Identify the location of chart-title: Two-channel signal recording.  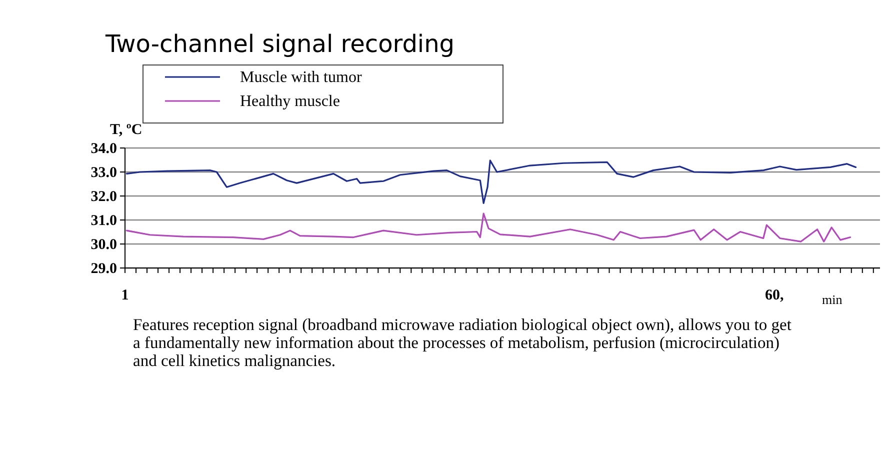
(279, 44).